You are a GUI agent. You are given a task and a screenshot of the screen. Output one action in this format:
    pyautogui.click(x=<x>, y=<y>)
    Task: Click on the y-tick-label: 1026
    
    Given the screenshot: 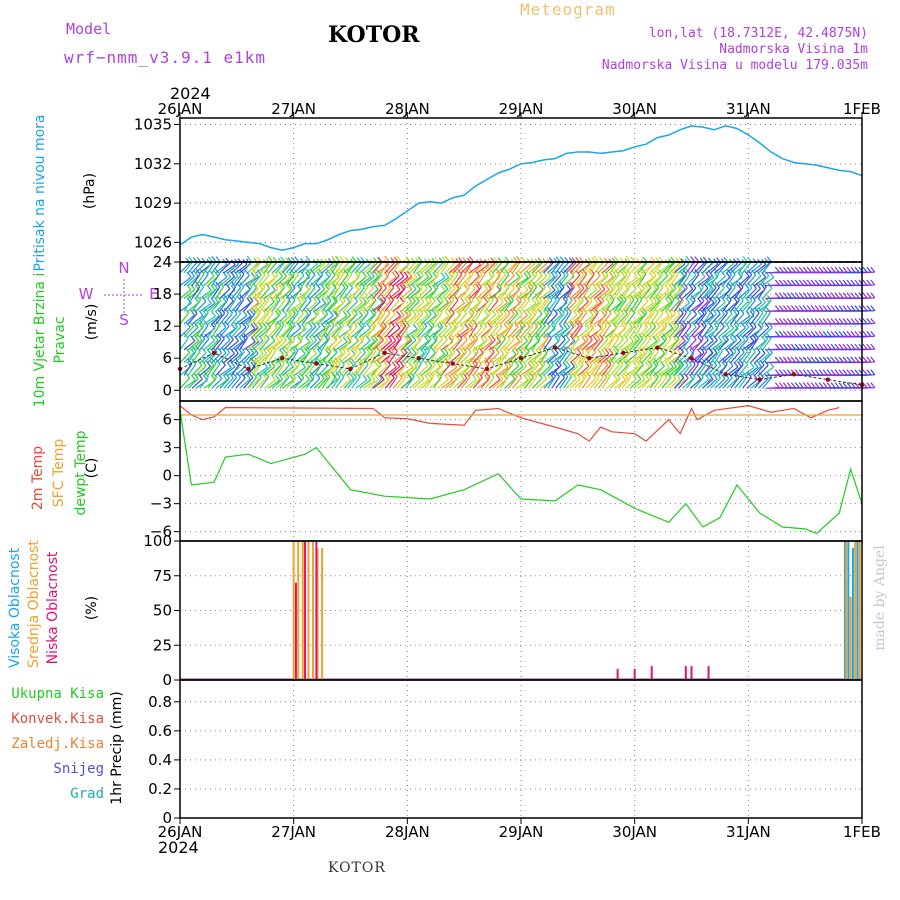 What is the action you would take?
    pyautogui.click(x=153, y=242)
    